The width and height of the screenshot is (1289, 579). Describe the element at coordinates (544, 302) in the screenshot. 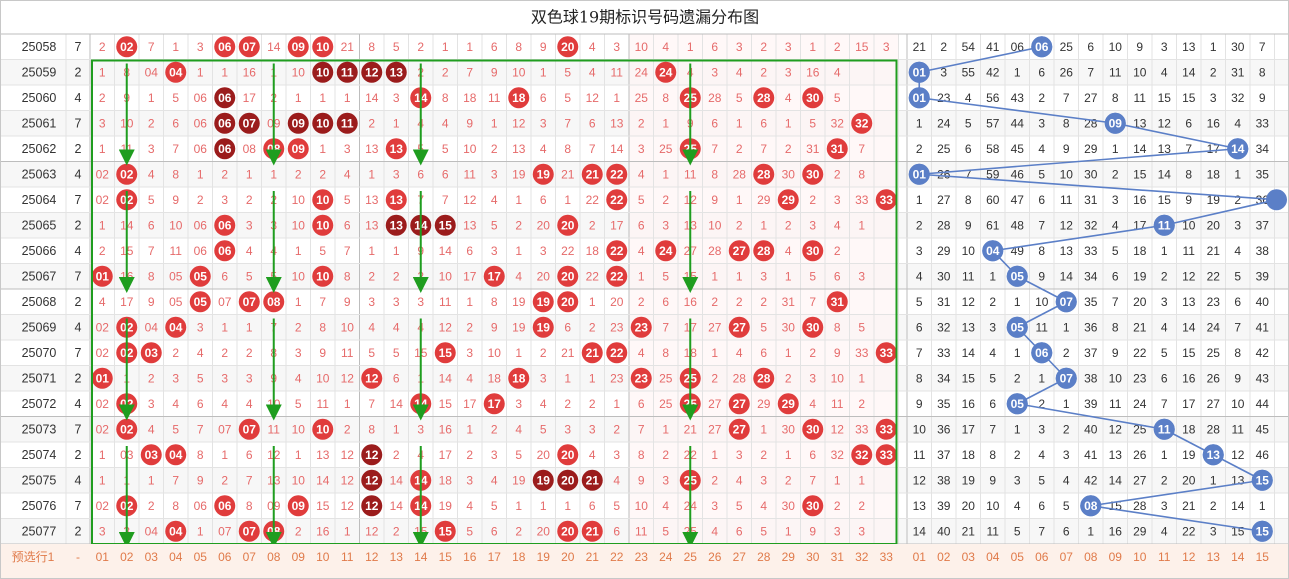

I see `red-ball-number: 19` at that location.